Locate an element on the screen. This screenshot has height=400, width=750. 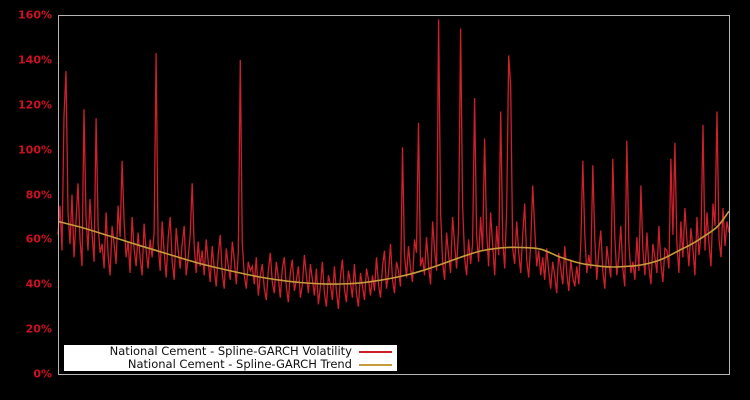
y-tick-label: 40% is located at coordinates (38, 284).